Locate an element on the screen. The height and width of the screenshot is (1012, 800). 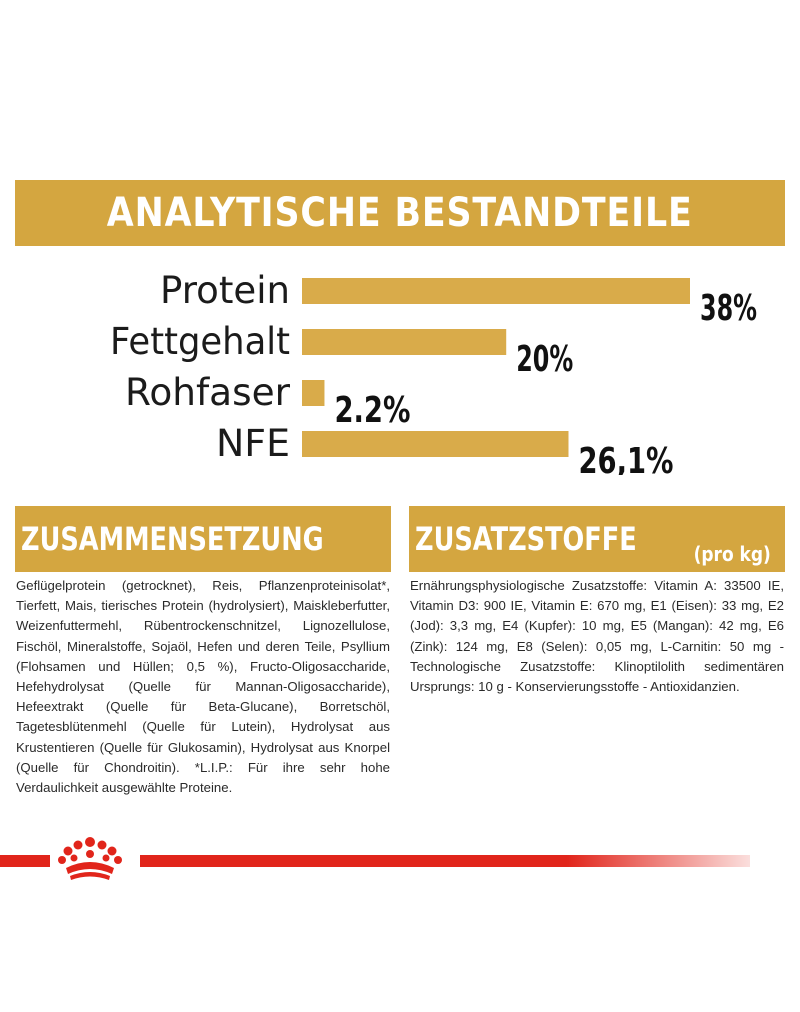
bar-nfe is located at coordinates (435, 444).